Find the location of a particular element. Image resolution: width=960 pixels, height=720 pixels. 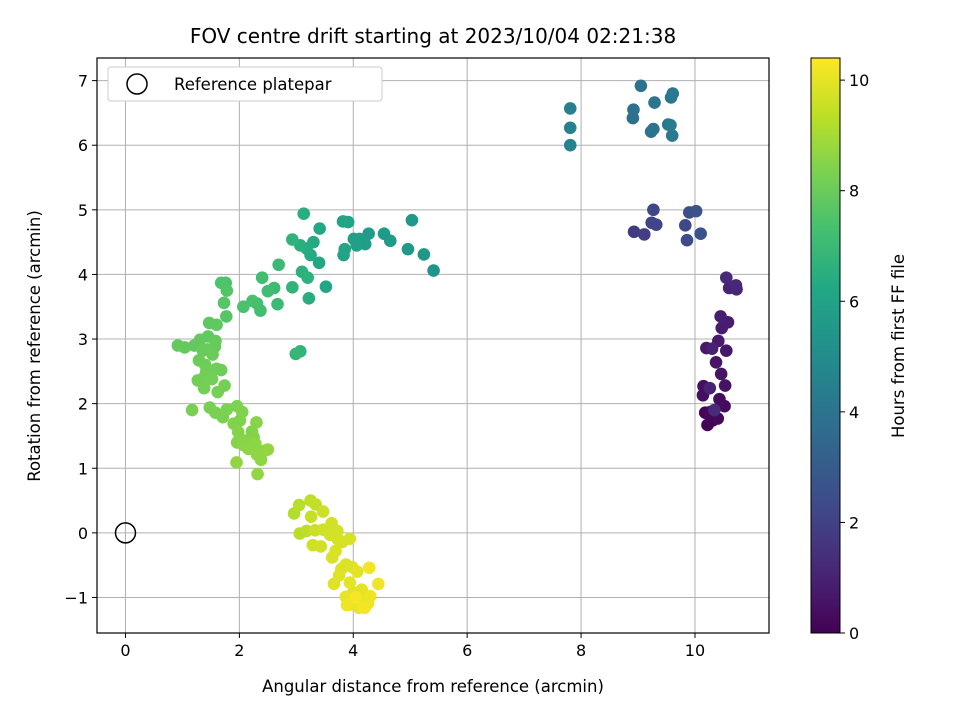

x-axis-ticks: 0 2 4 6 8 10 is located at coordinates (412, 646).